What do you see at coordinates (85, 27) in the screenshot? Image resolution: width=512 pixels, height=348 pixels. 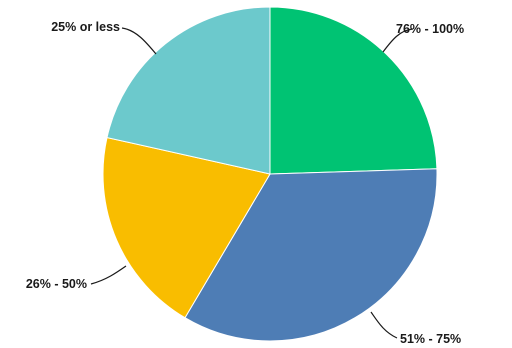 I see `slice-label-4: 25% or less` at bounding box center [85, 27].